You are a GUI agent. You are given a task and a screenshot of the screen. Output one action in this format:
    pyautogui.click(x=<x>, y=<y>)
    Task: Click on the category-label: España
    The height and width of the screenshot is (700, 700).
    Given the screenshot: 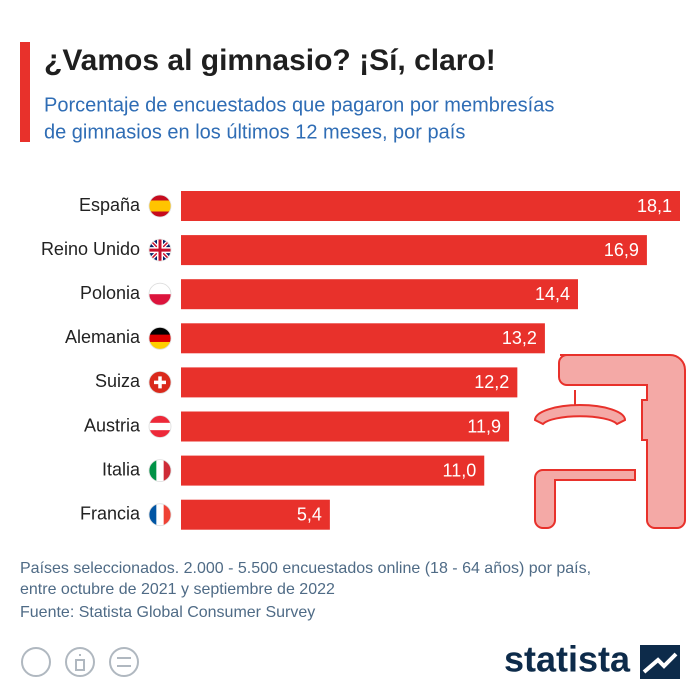 What is the action you would take?
    pyautogui.click(x=110, y=205)
    